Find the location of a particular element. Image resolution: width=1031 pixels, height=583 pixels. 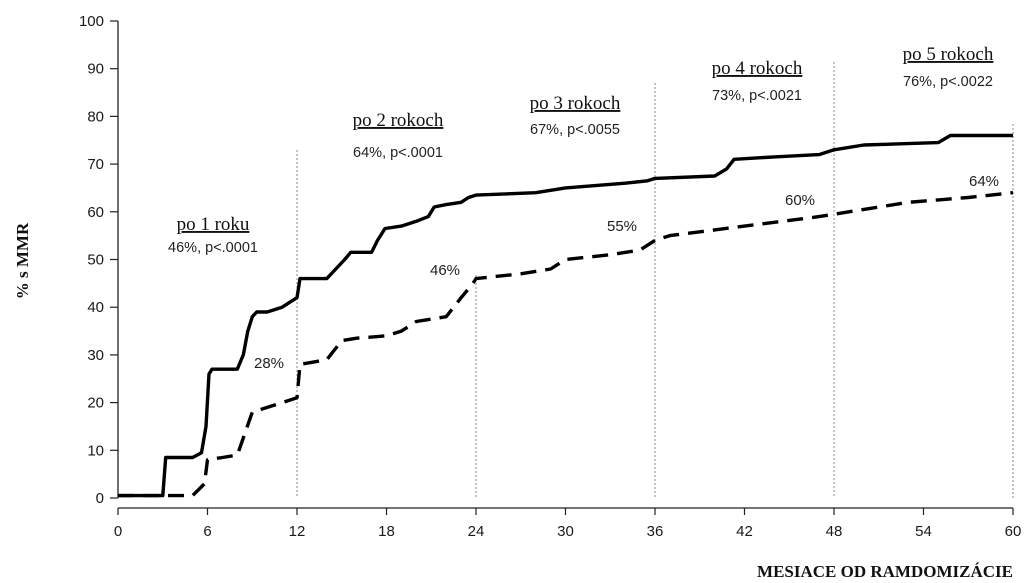

annotation-stat: 76%, p<.0022 is located at coordinates (948, 82).